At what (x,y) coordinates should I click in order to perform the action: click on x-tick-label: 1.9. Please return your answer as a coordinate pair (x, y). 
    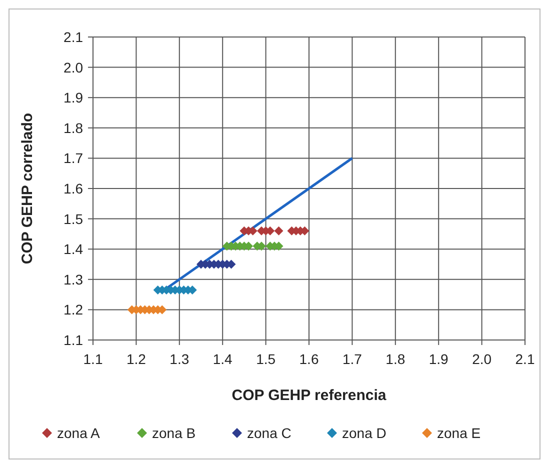
    Looking at the image, I should click on (438, 359).